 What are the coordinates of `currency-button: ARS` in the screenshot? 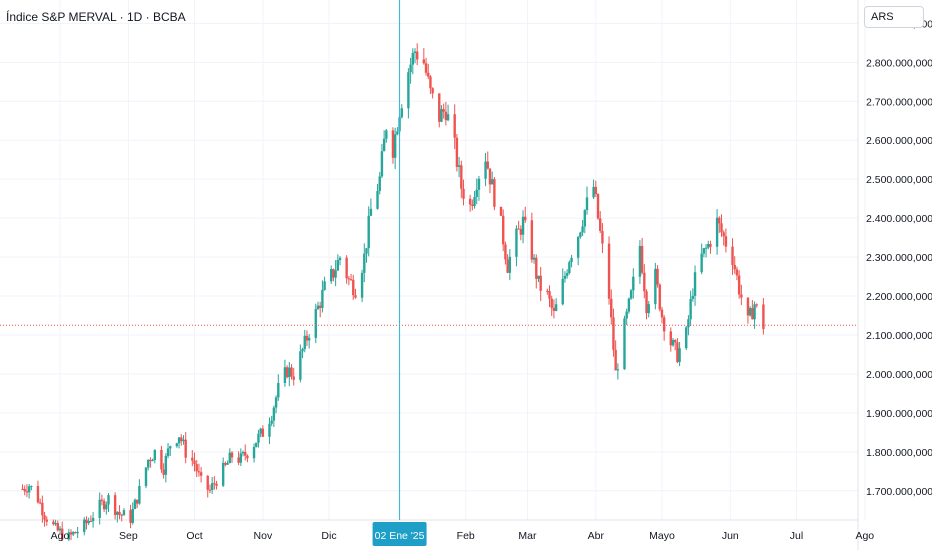 It's located at (894, 17).